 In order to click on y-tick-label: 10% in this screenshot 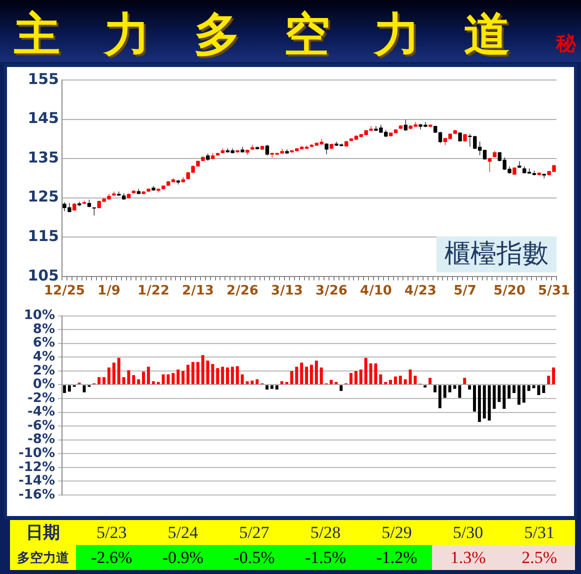, I will do `click(39, 316)`.